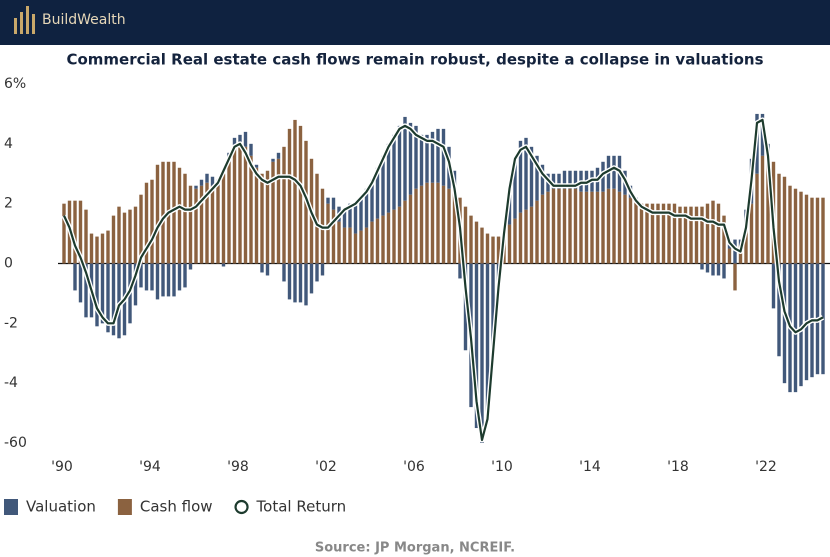 The height and width of the screenshot is (557, 830). Describe the element at coordinates (11, 507) in the screenshot. I see `legend-swatch` at that location.